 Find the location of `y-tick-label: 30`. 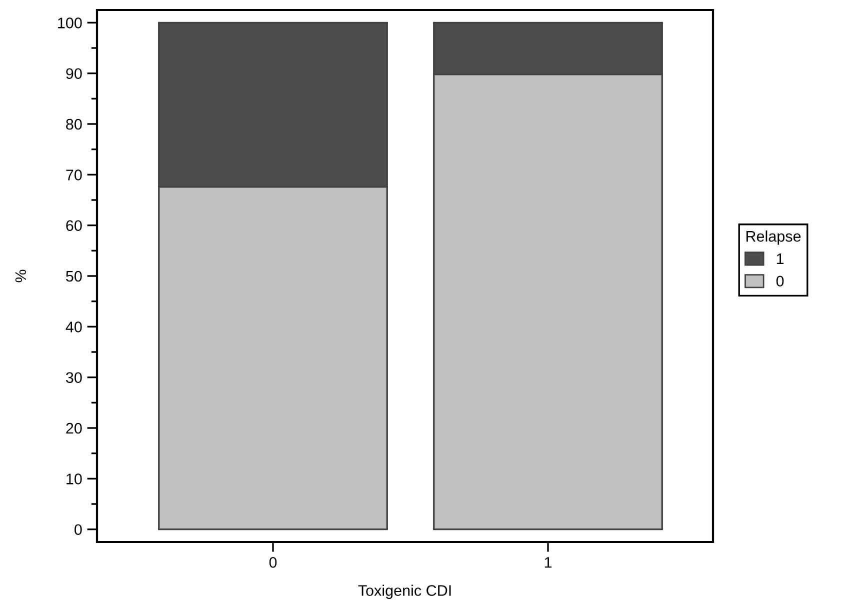

y-tick-label: 30 is located at coordinates (74, 378).